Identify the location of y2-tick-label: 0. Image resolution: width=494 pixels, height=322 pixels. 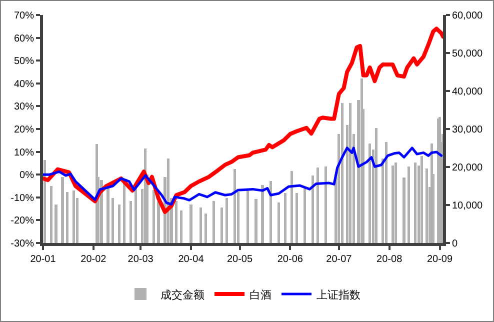
(455, 244).